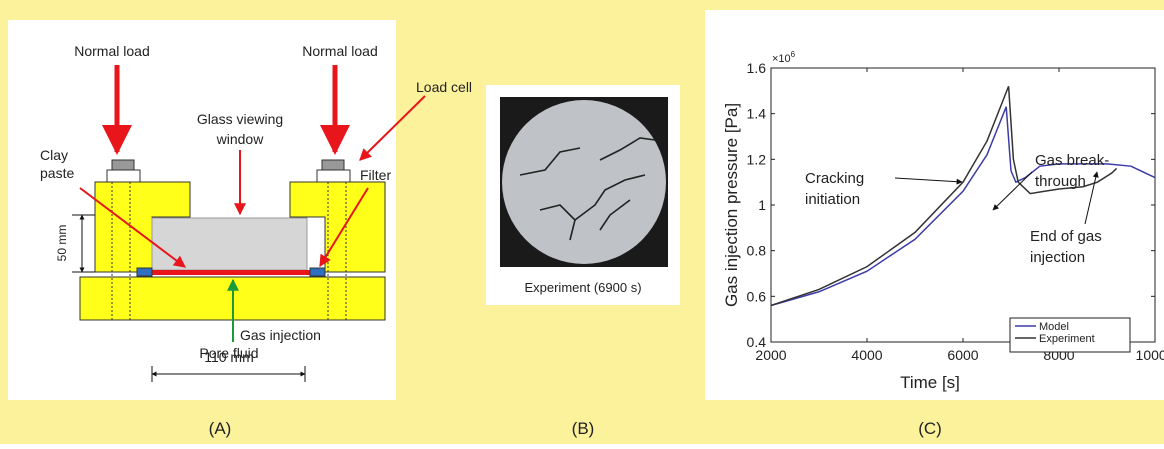  Describe the element at coordinates (1066, 236) in the screenshot. I see `annotation-line: End of gas` at that location.